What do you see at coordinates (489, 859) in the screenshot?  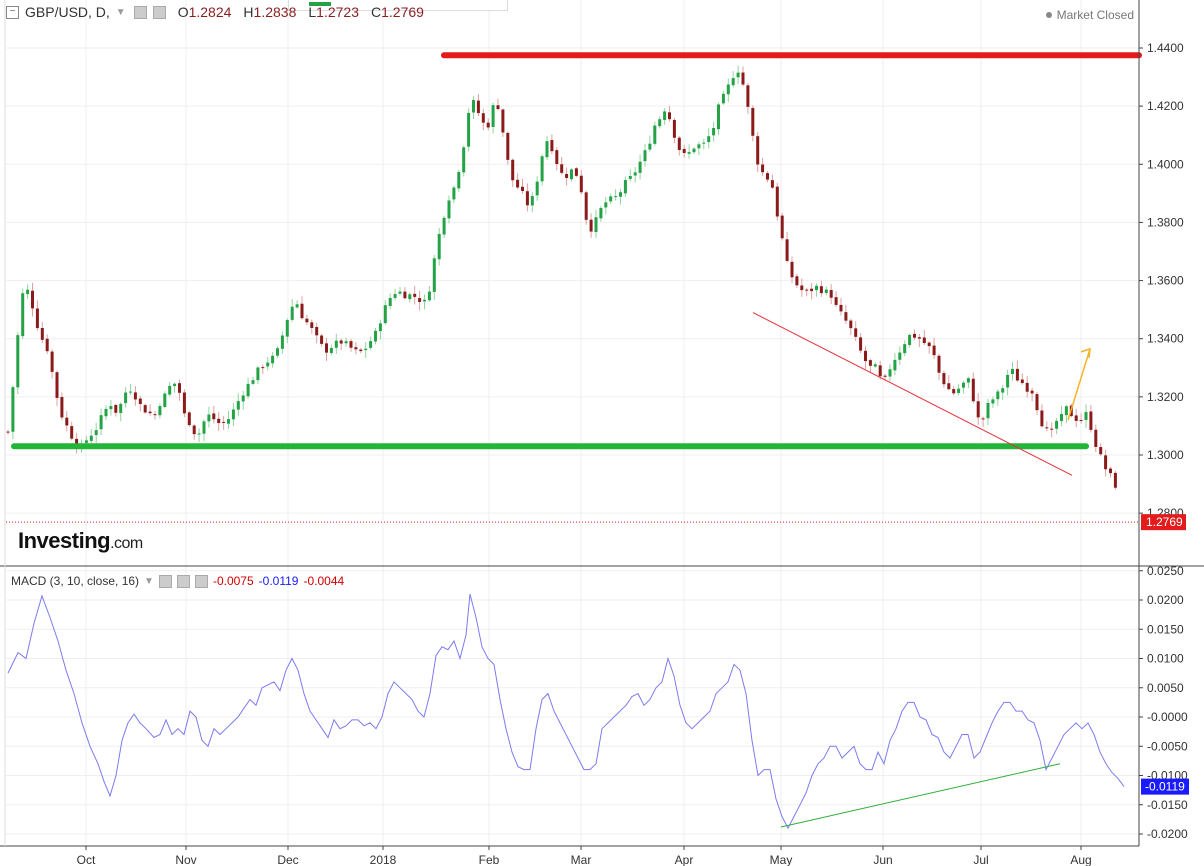 I see `x-tick-label: Feb` at bounding box center [489, 859].